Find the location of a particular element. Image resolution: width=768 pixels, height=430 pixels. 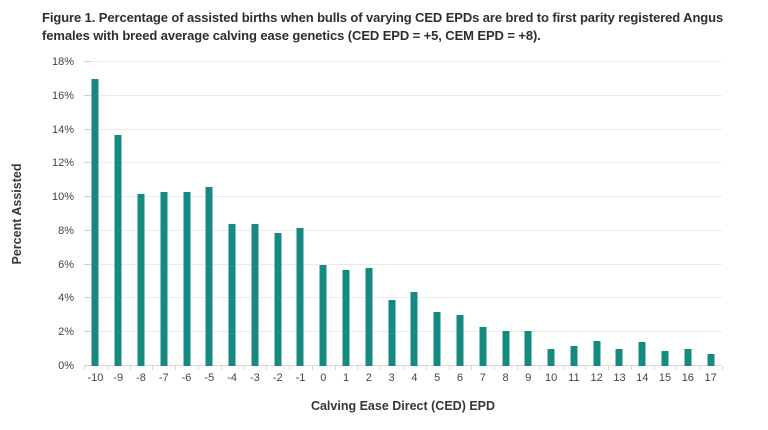

x-tick-label: 7 is located at coordinates (482, 378).